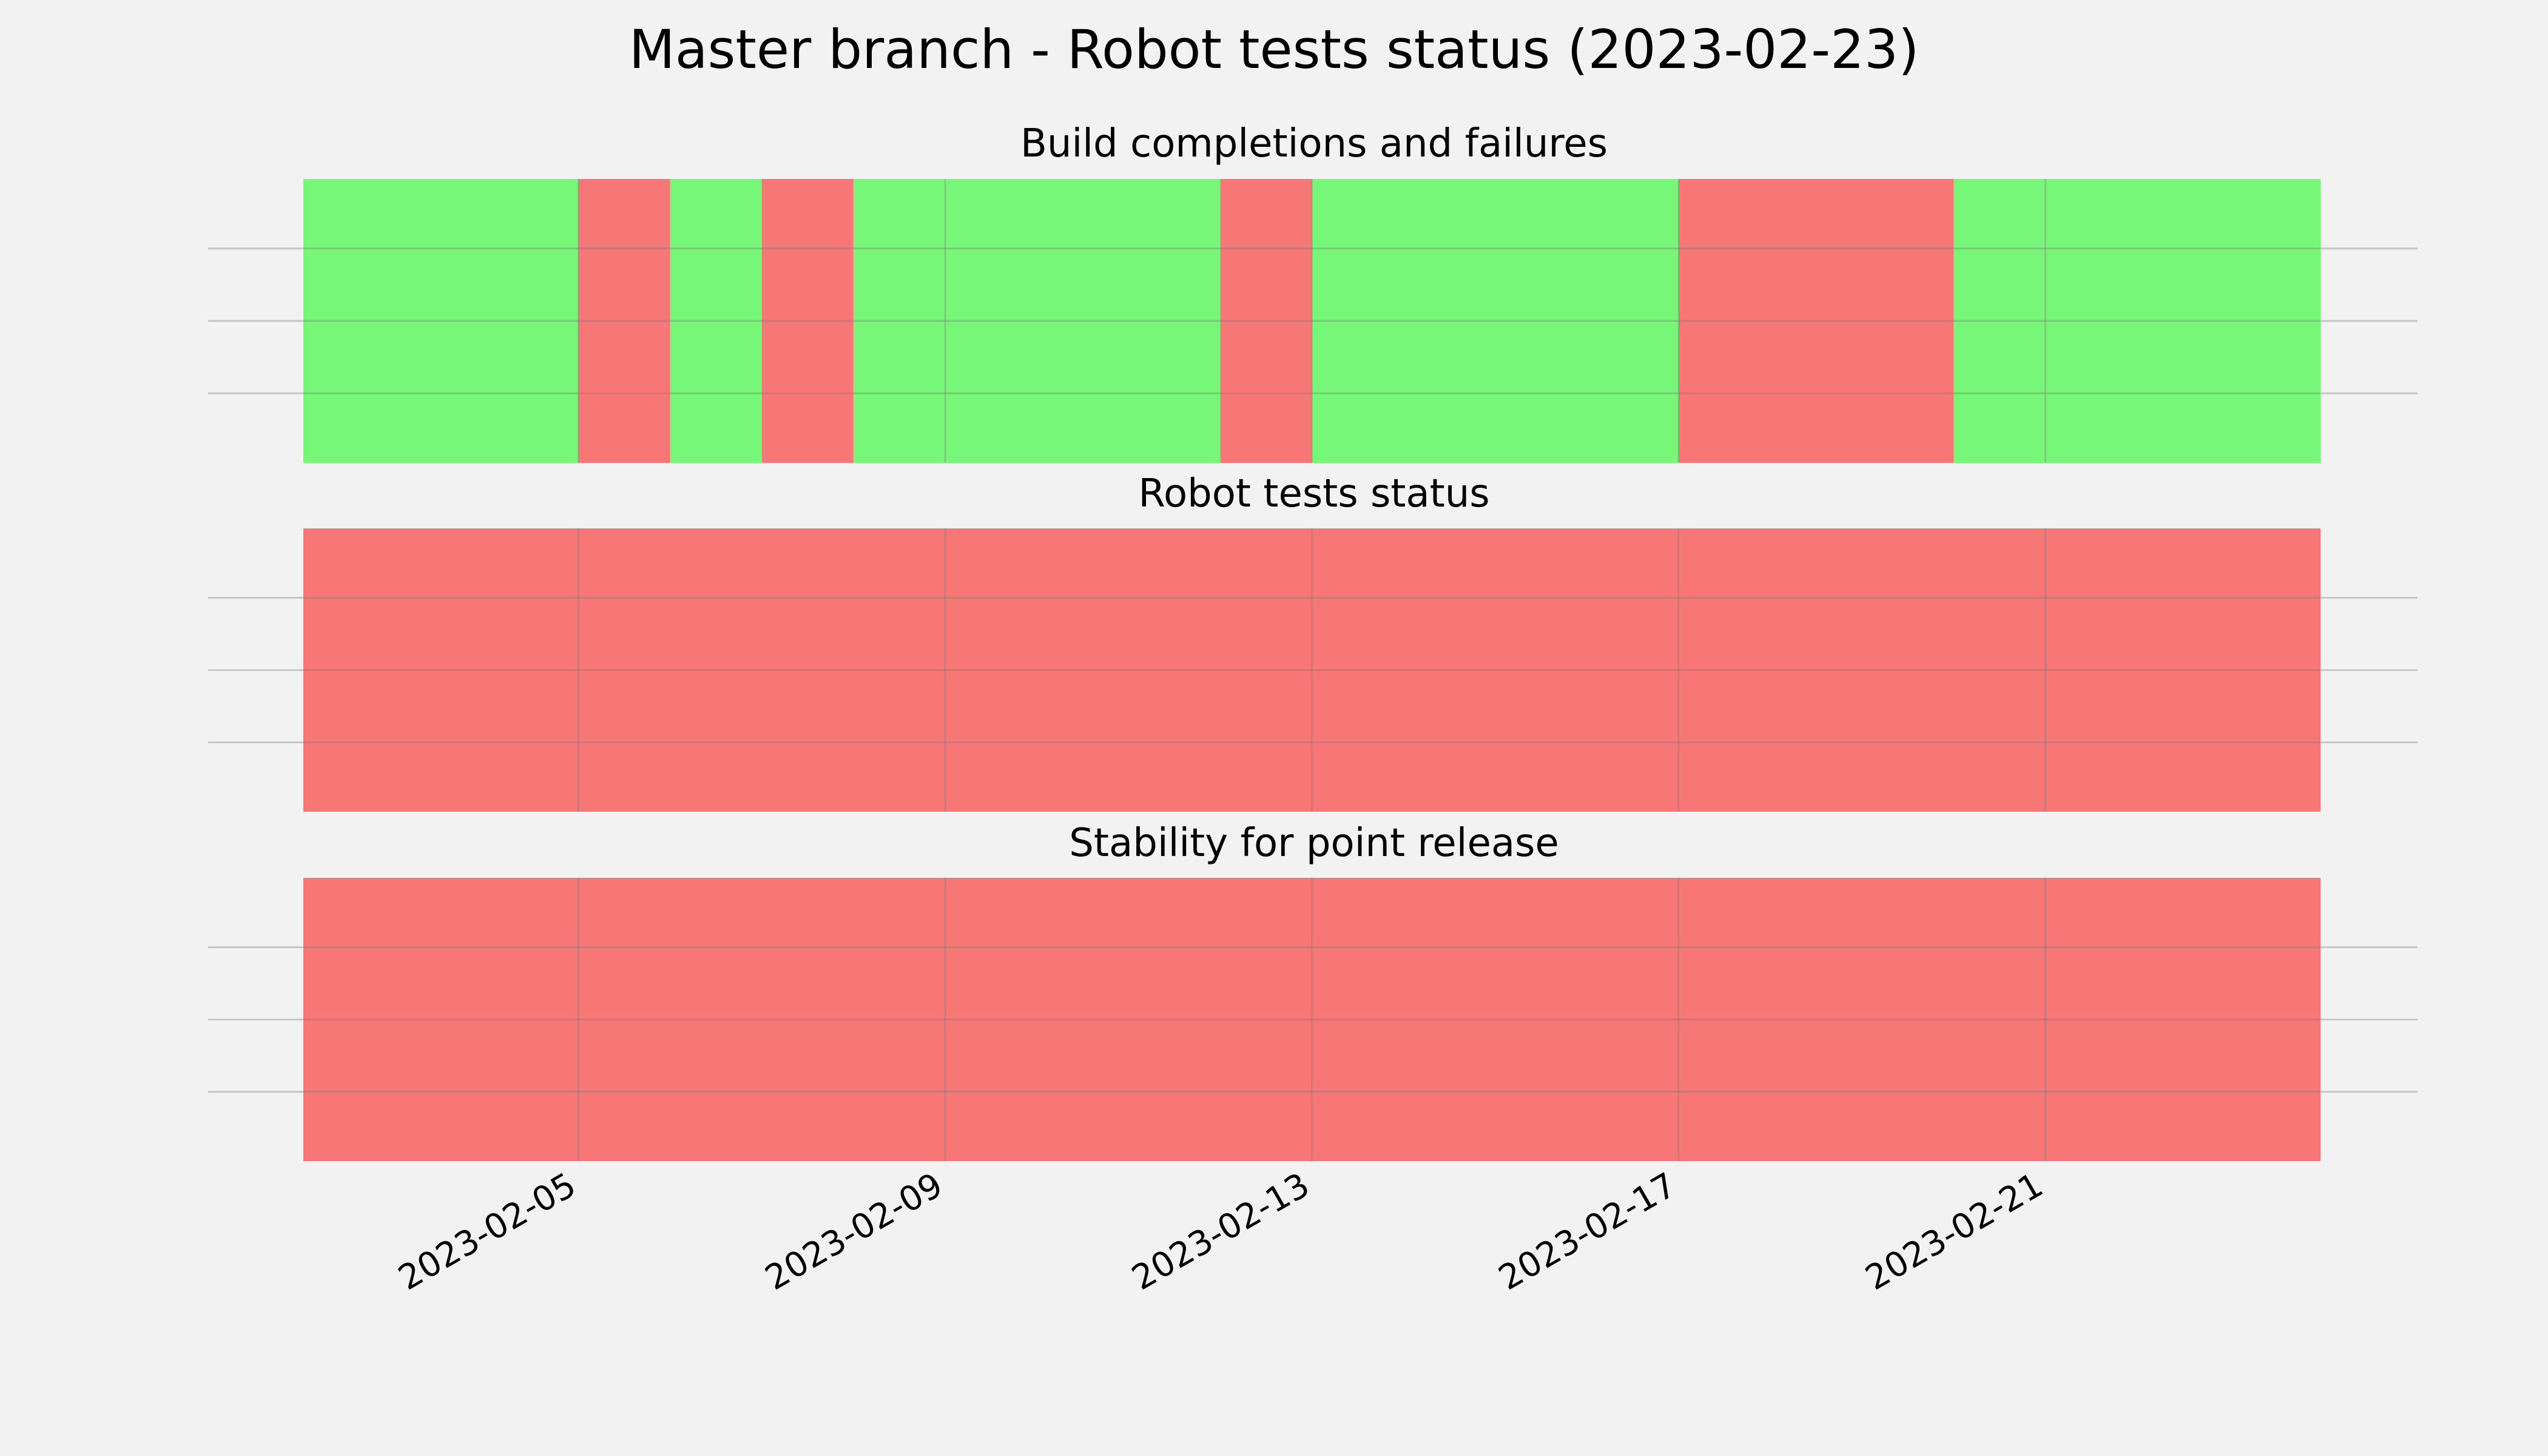 Image resolution: width=2548 pixels, height=1456 pixels. I want to click on x-tick-label: 2023-02-09, so click(854, 1231).